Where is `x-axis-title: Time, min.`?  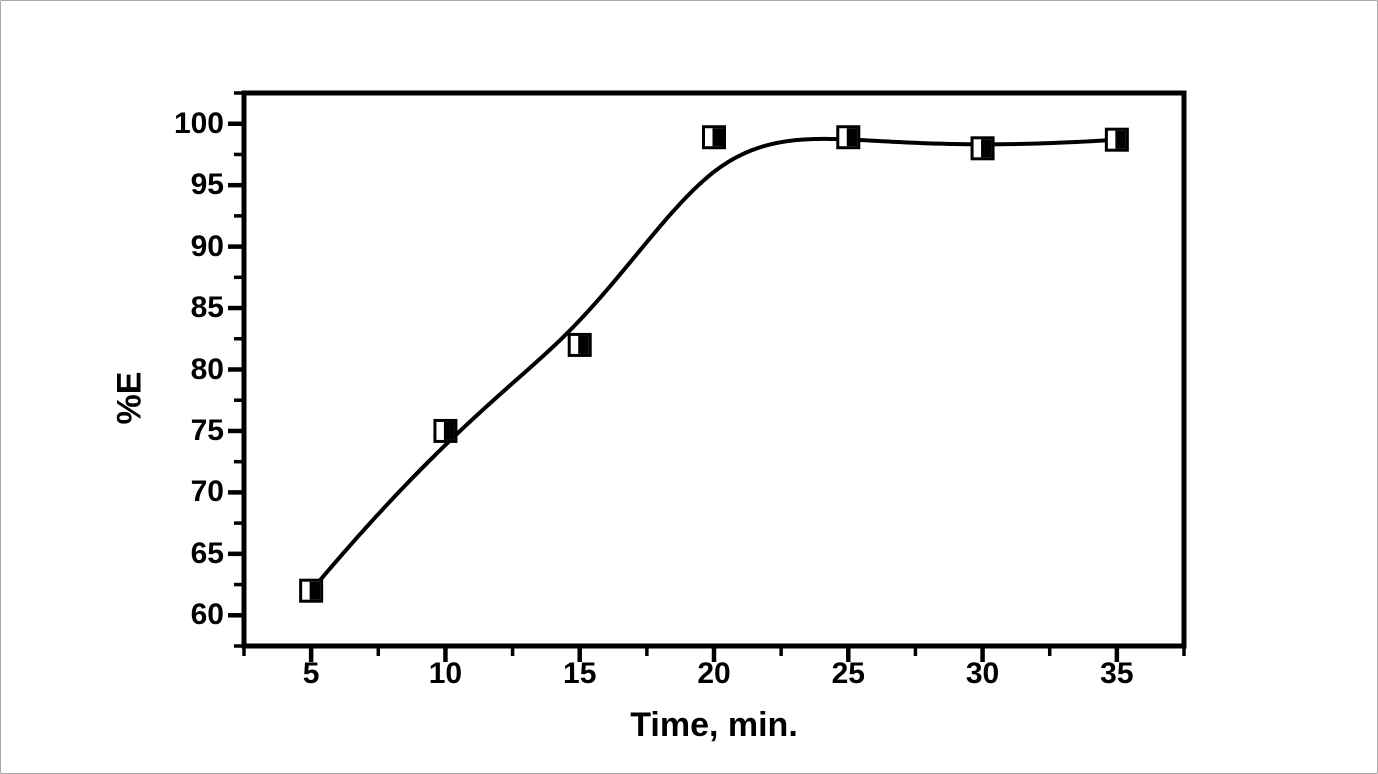 x-axis-title: Time, min. is located at coordinates (714, 725).